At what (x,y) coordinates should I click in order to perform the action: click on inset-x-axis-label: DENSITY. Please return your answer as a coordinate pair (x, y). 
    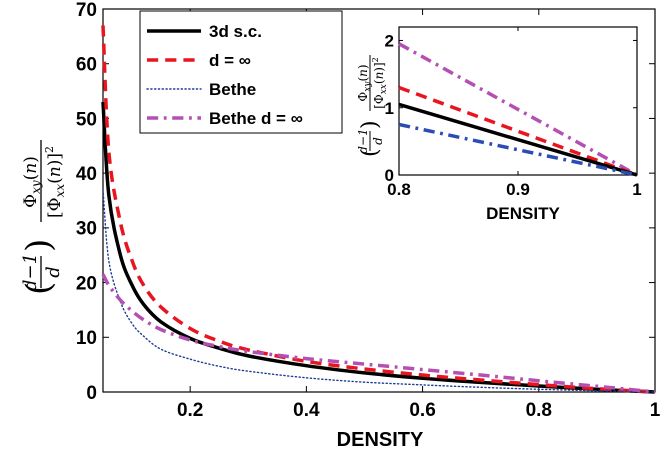
    Looking at the image, I should click on (523, 213).